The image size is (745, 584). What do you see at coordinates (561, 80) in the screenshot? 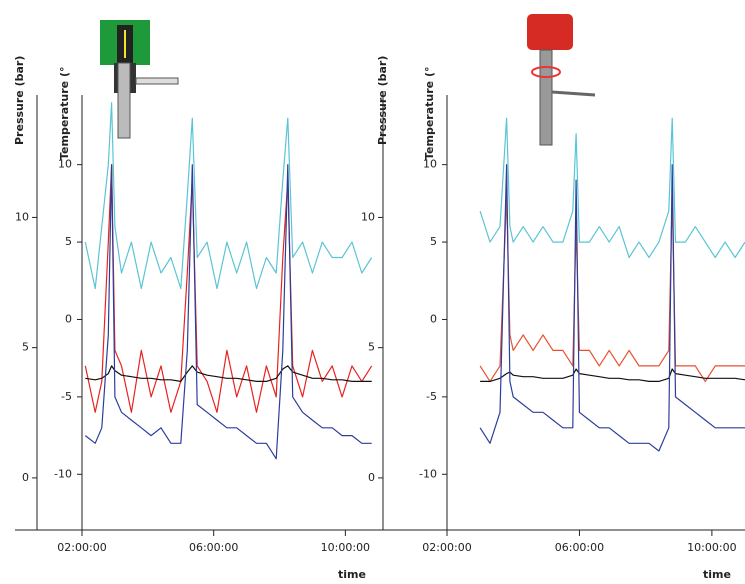
I see `probe-icon` at bounding box center [561, 80].